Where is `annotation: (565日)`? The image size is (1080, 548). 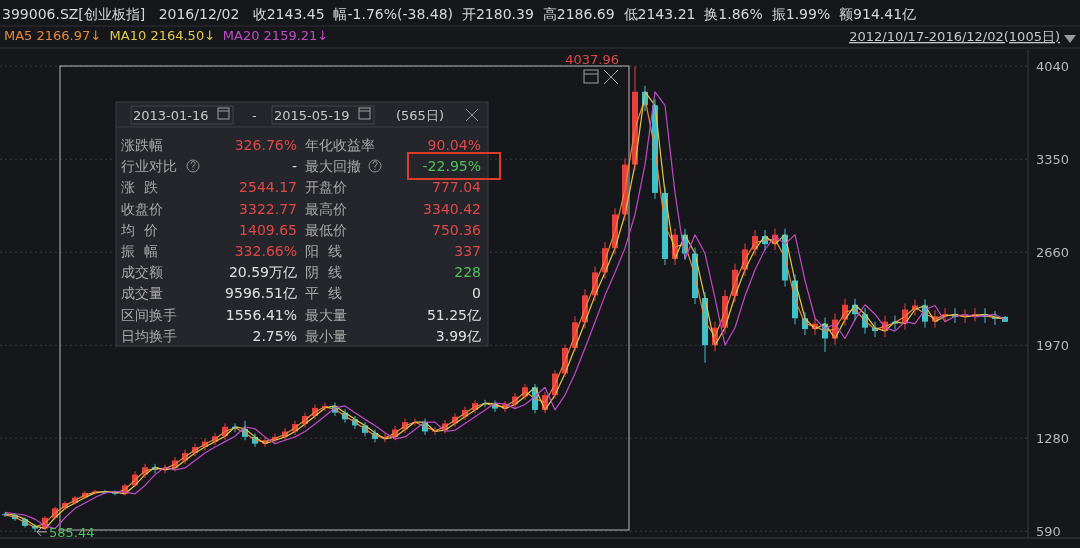 annotation: (565日) is located at coordinates (420, 115).